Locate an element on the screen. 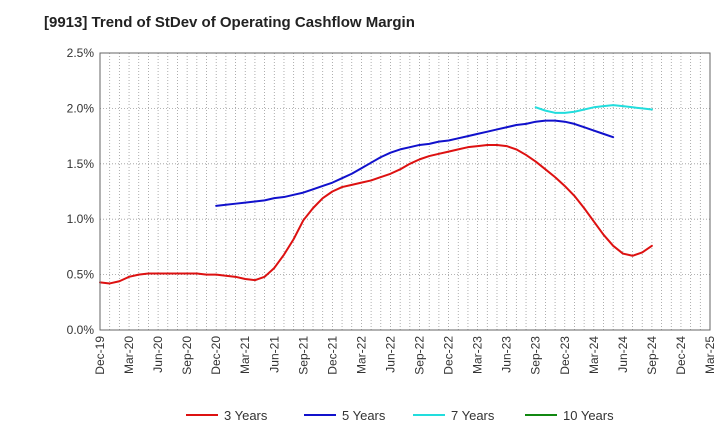  legend: 3 Years 5 Years 7 Years 10 Years is located at coordinates (400, 415).